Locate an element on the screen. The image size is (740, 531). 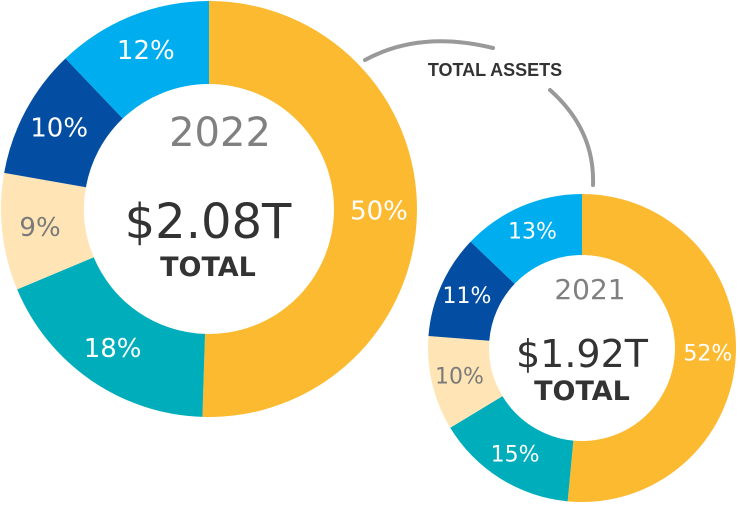
donut-2022-slice-label-4: 12% is located at coordinates (146, 51).